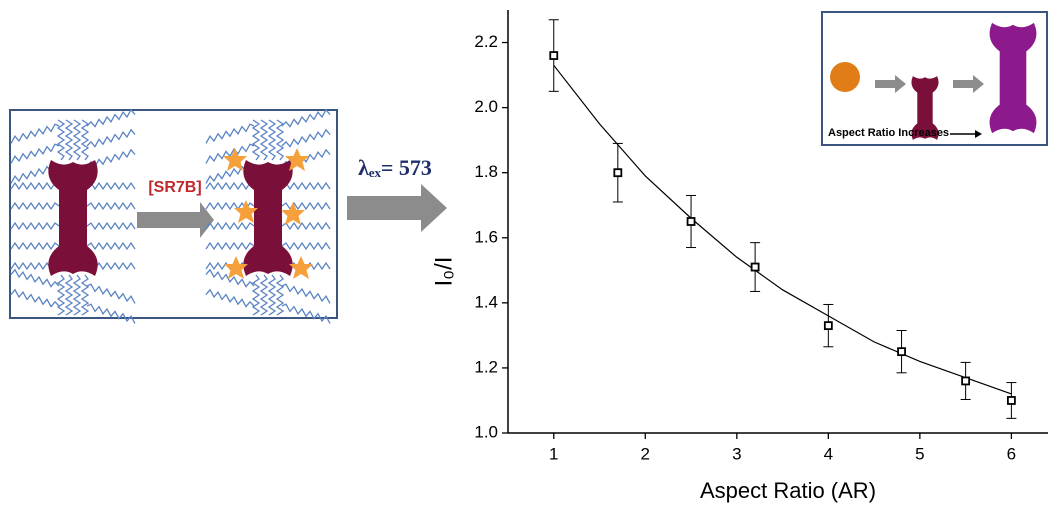  I want to click on y-tick-label: 1.8, so click(486, 171).